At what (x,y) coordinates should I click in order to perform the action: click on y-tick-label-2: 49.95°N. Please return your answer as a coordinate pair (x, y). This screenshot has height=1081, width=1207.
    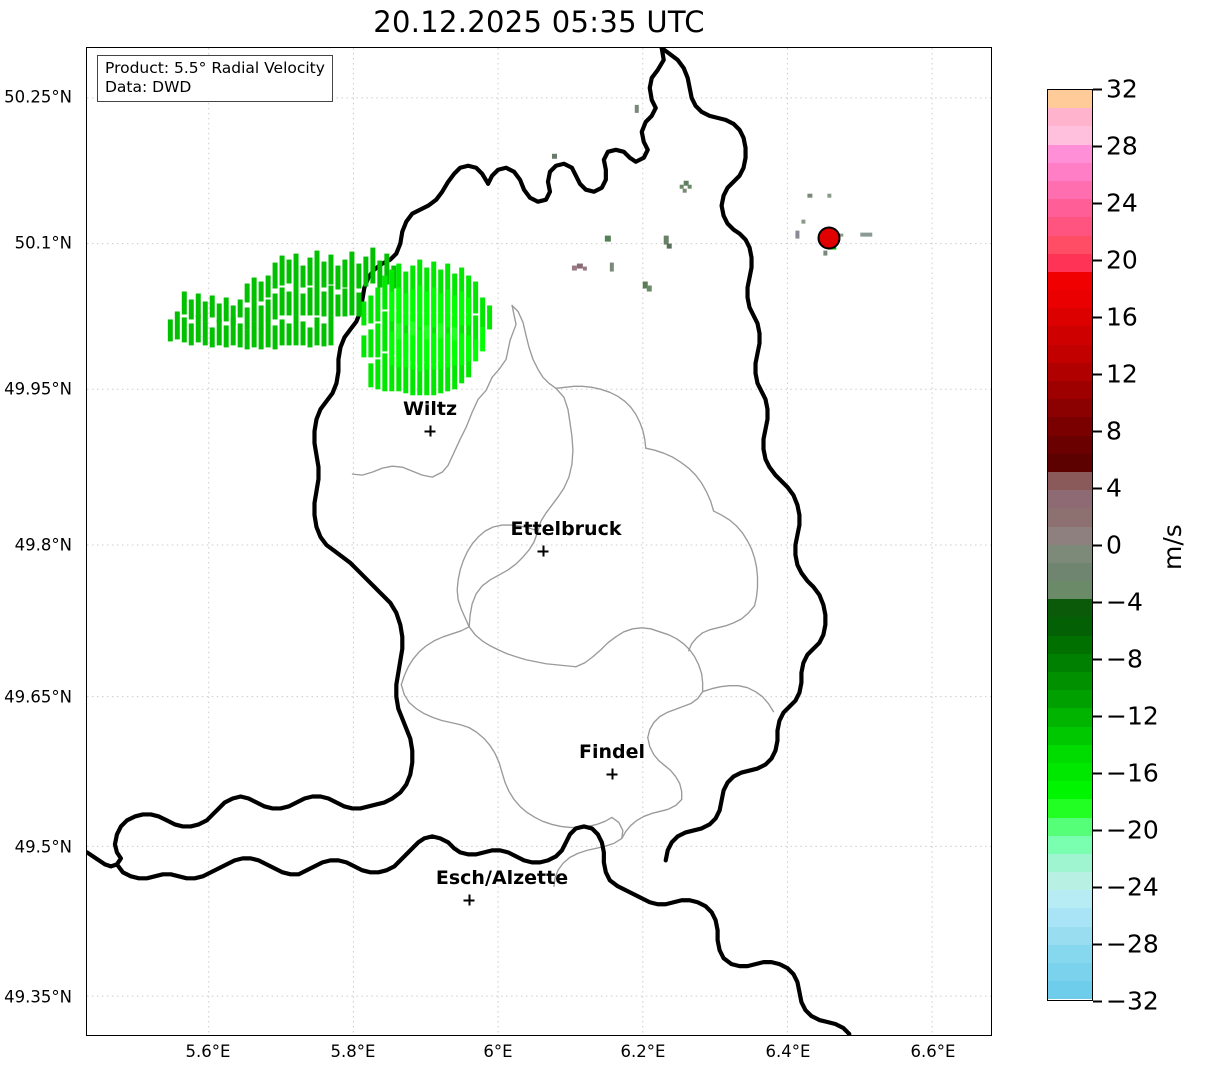
    Looking at the image, I should click on (38, 389).